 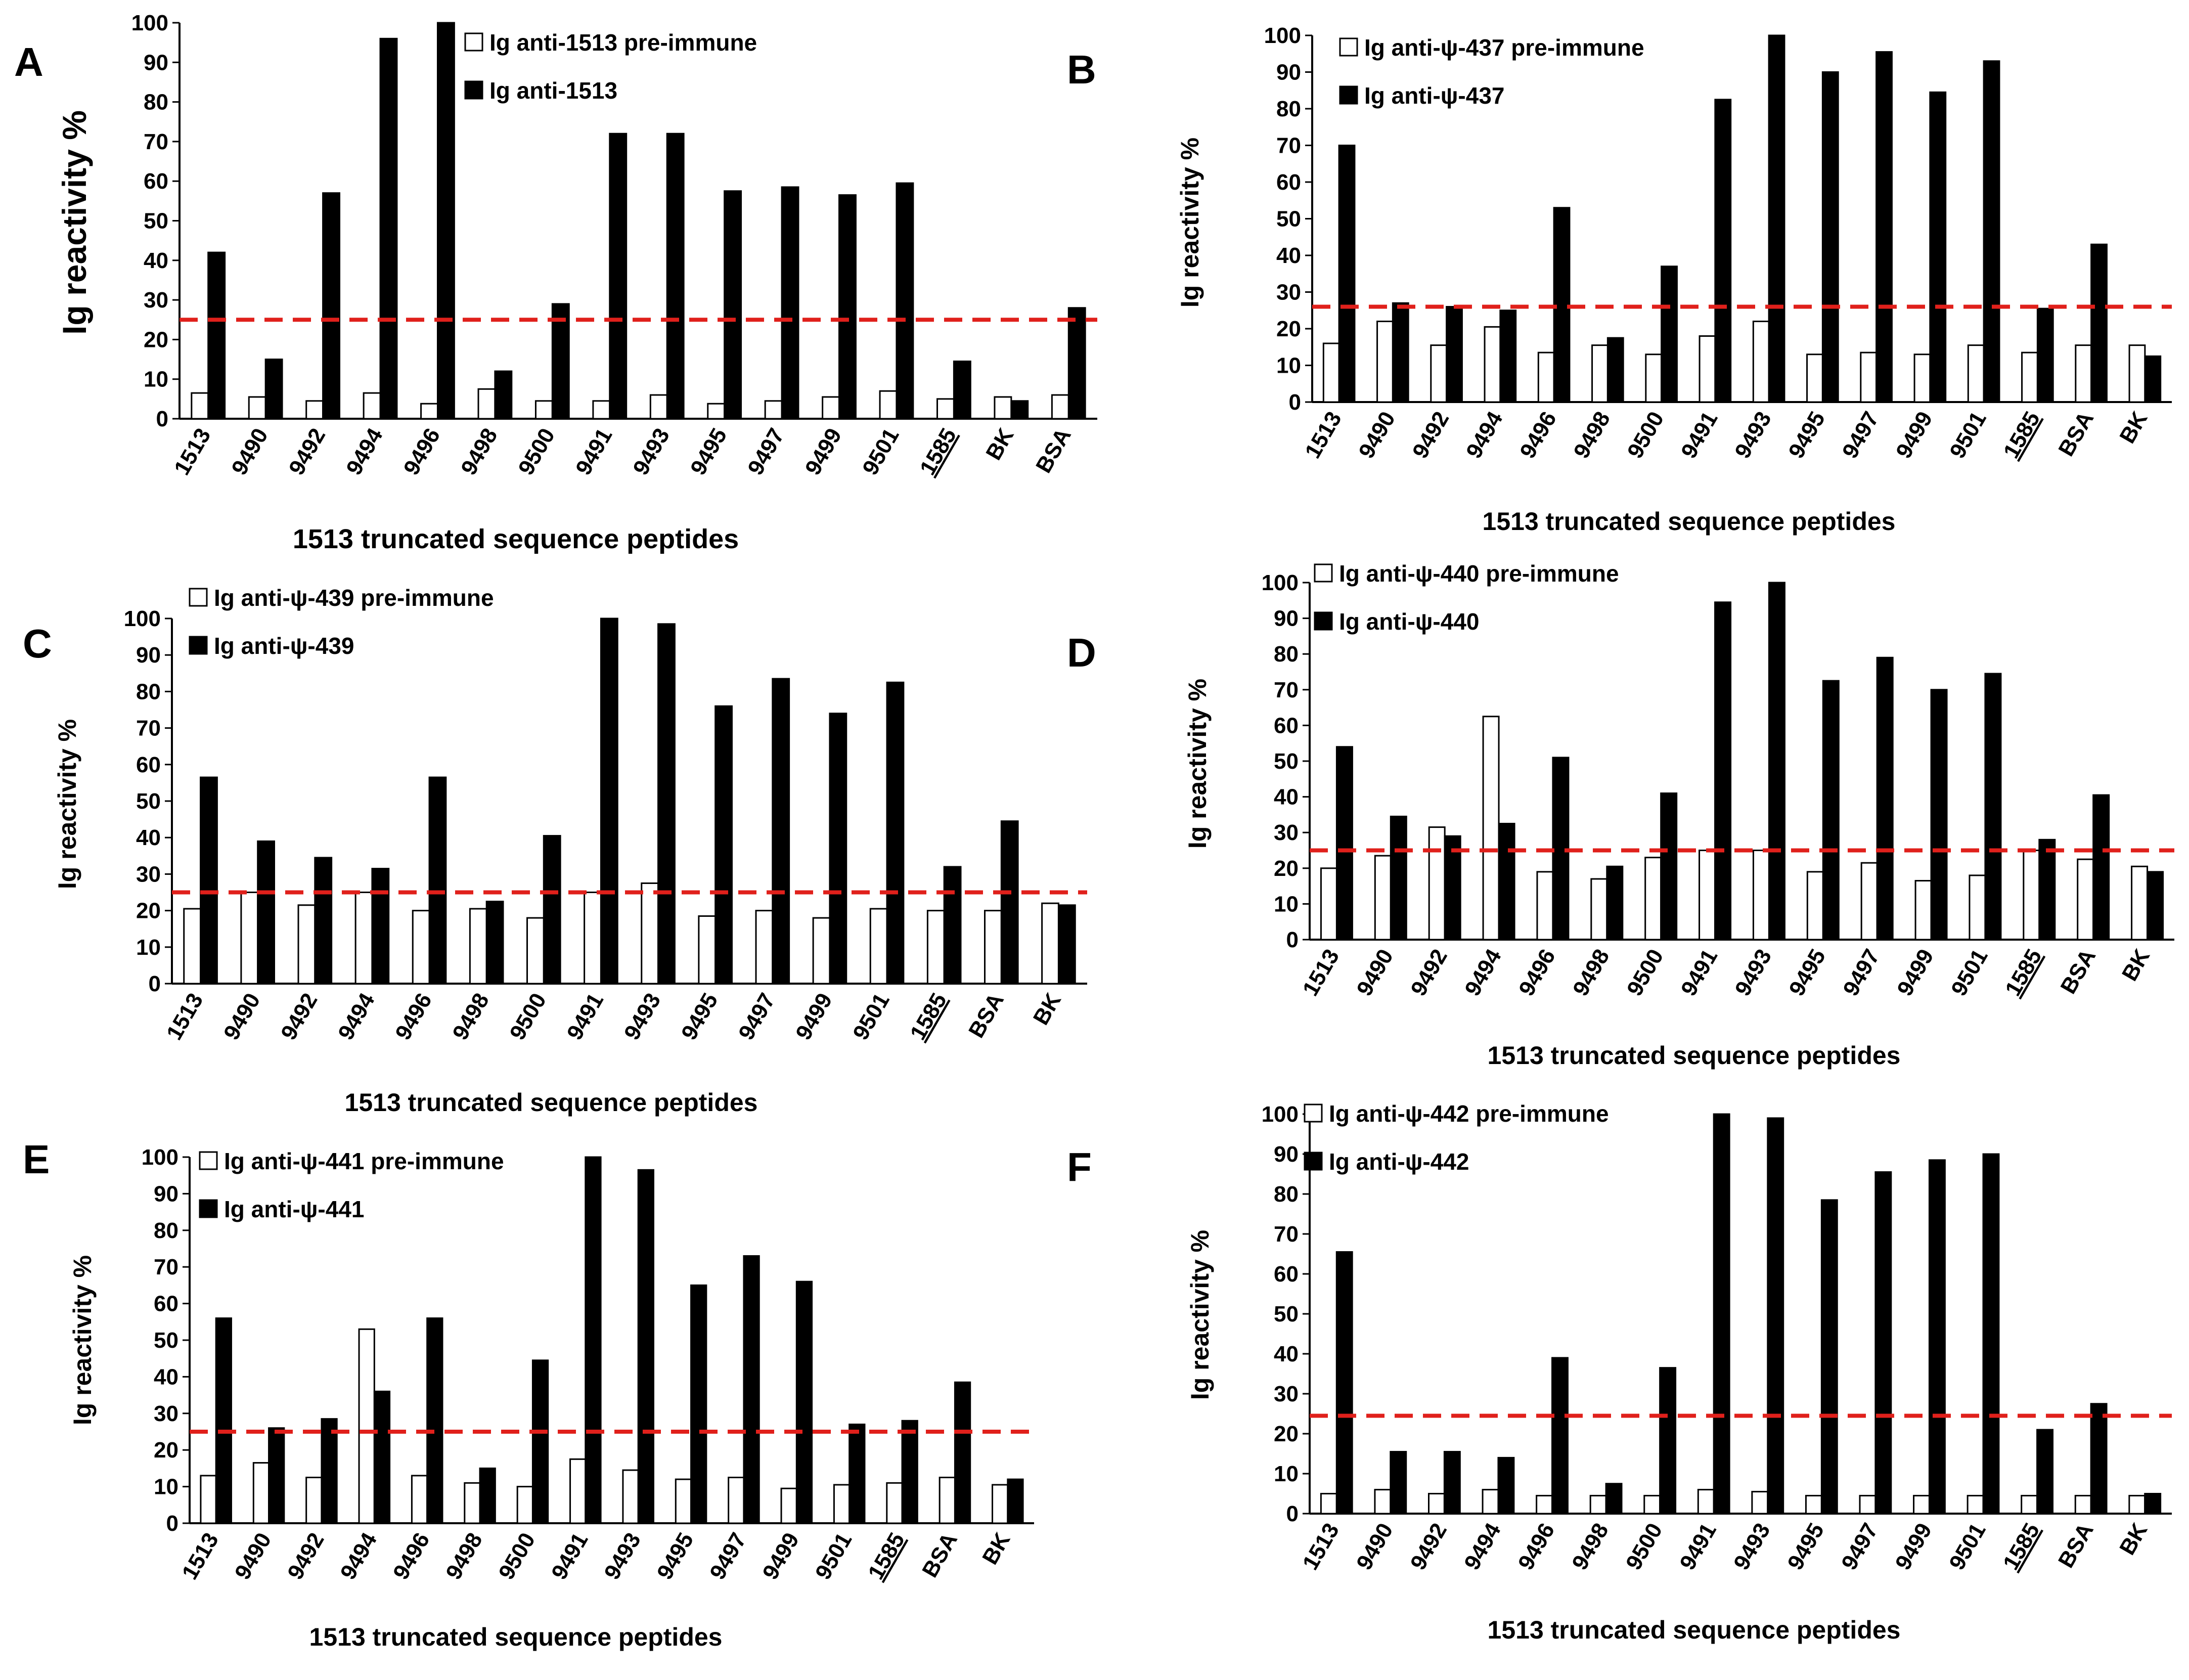 I want to click on x-tick-label: BSA, so click(x=2075, y=1545).